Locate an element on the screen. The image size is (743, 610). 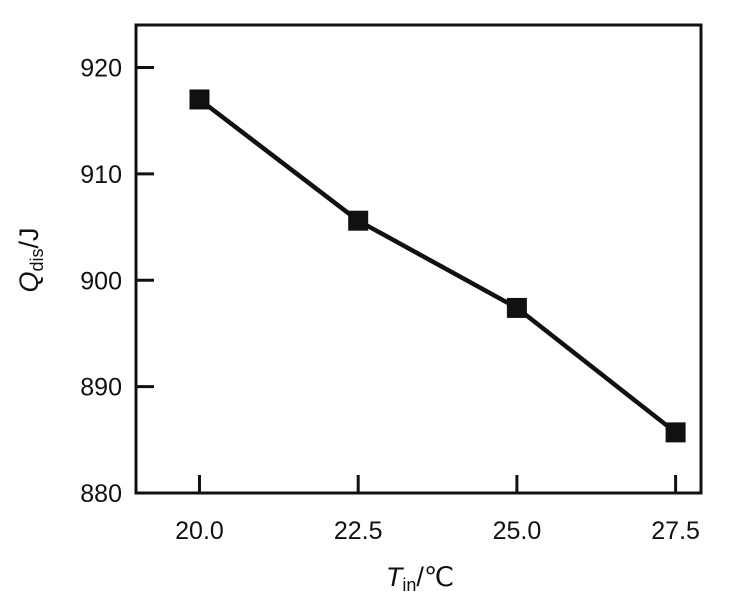
y-tick-label: 880 is located at coordinates (101, 494).